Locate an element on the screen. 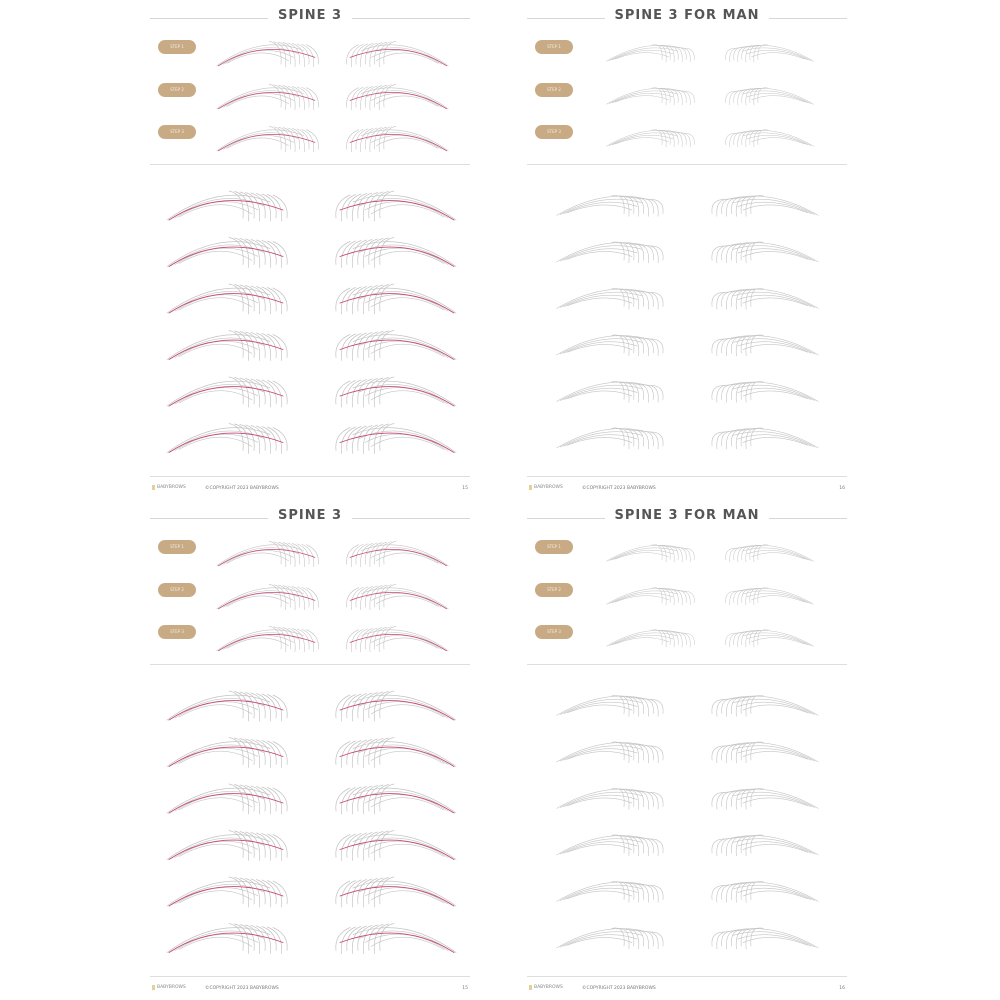  page-number: 15 is located at coordinates (465, 488).